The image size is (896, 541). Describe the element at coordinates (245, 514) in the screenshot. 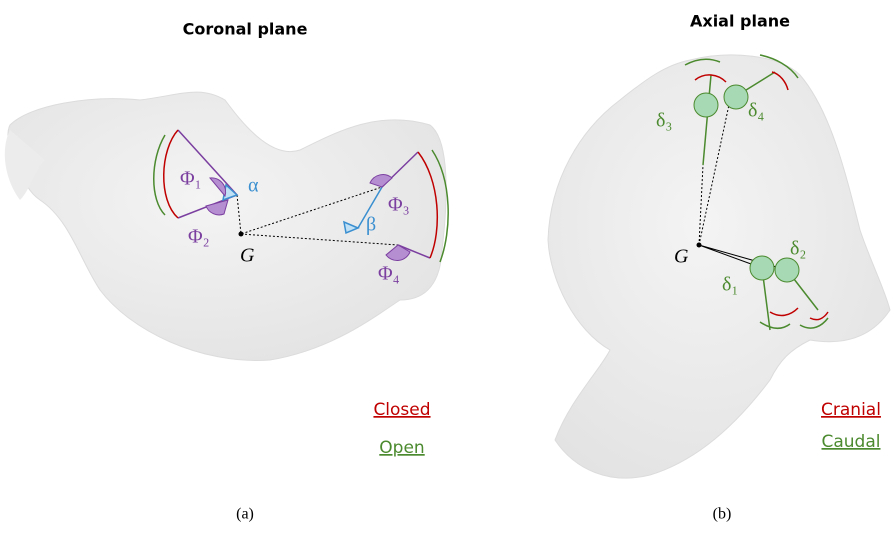

I see `caption: (a)` at that location.